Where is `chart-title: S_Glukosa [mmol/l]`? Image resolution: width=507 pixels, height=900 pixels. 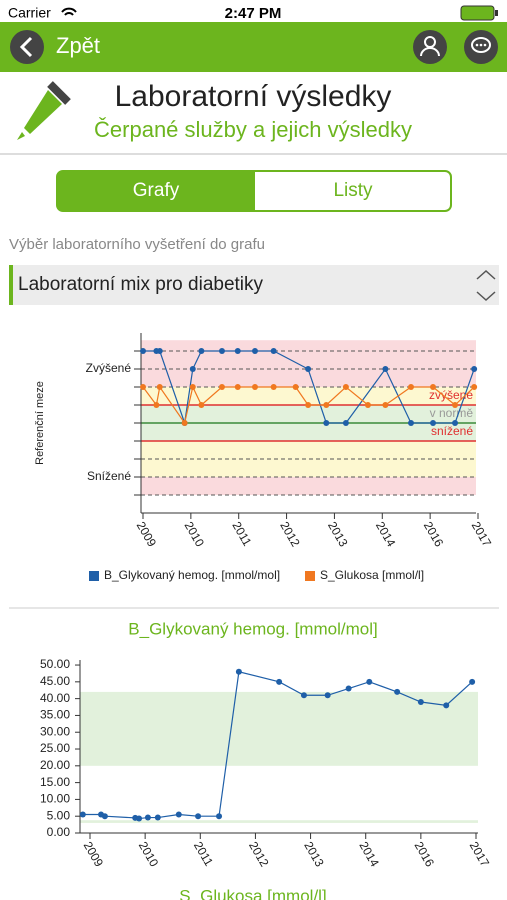 chart-title: S_Glukosa [mmol/l] is located at coordinates (252, 893).